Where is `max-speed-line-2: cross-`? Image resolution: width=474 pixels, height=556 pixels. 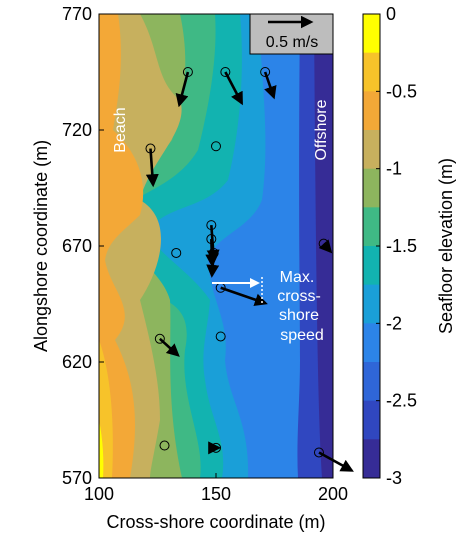 max-speed-line-2: cross- is located at coordinates (299, 296).